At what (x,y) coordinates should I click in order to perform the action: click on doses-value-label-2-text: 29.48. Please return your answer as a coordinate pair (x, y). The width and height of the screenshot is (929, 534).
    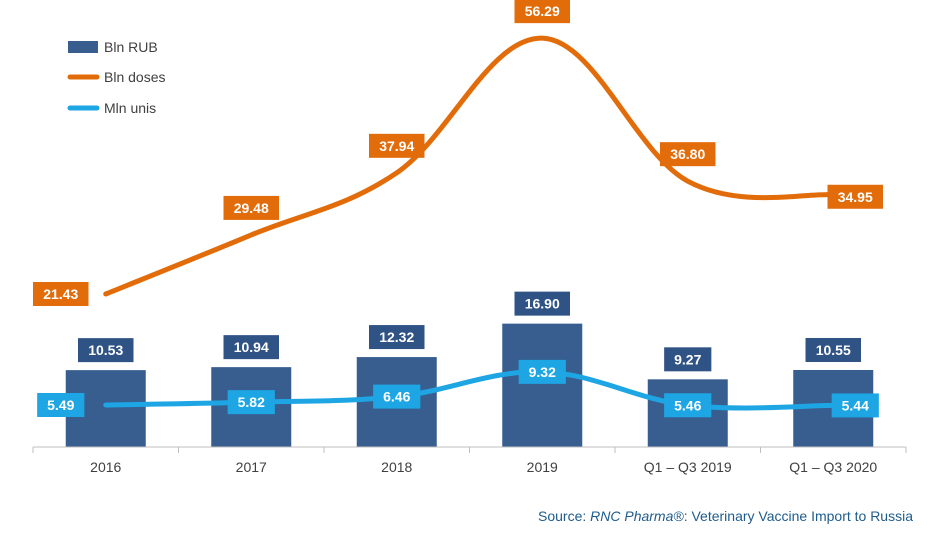
    Looking at the image, I should click on (251, 208).